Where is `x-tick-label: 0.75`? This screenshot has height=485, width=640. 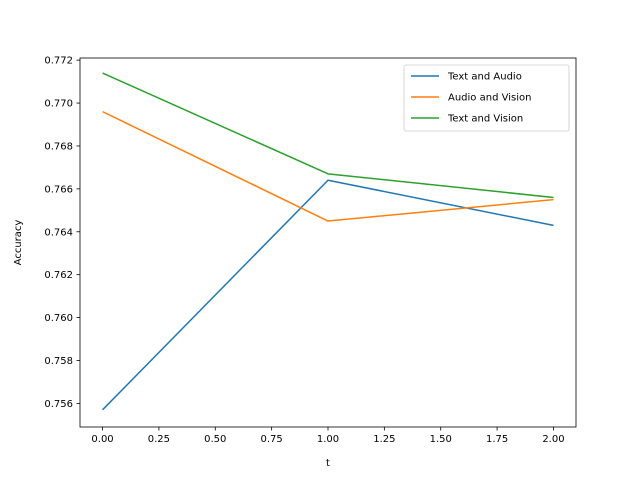
x-tick-label: 0.75 is located at coordinates (272, 439).